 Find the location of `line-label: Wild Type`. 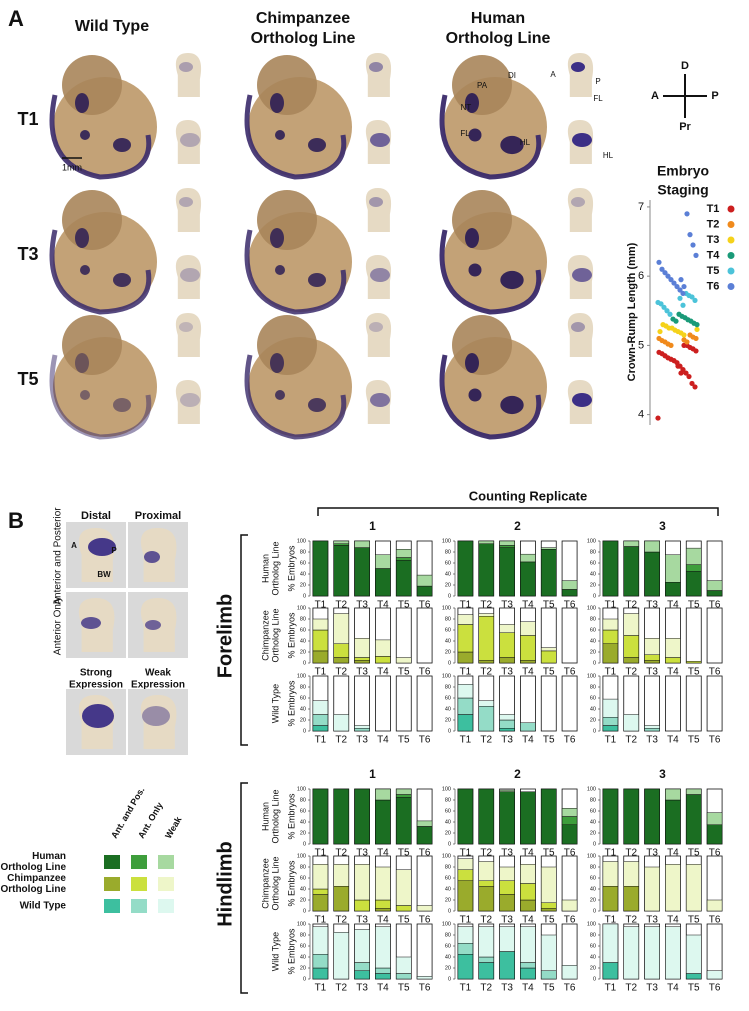

line-label: Wild Type is located at coordinates (275, 703).